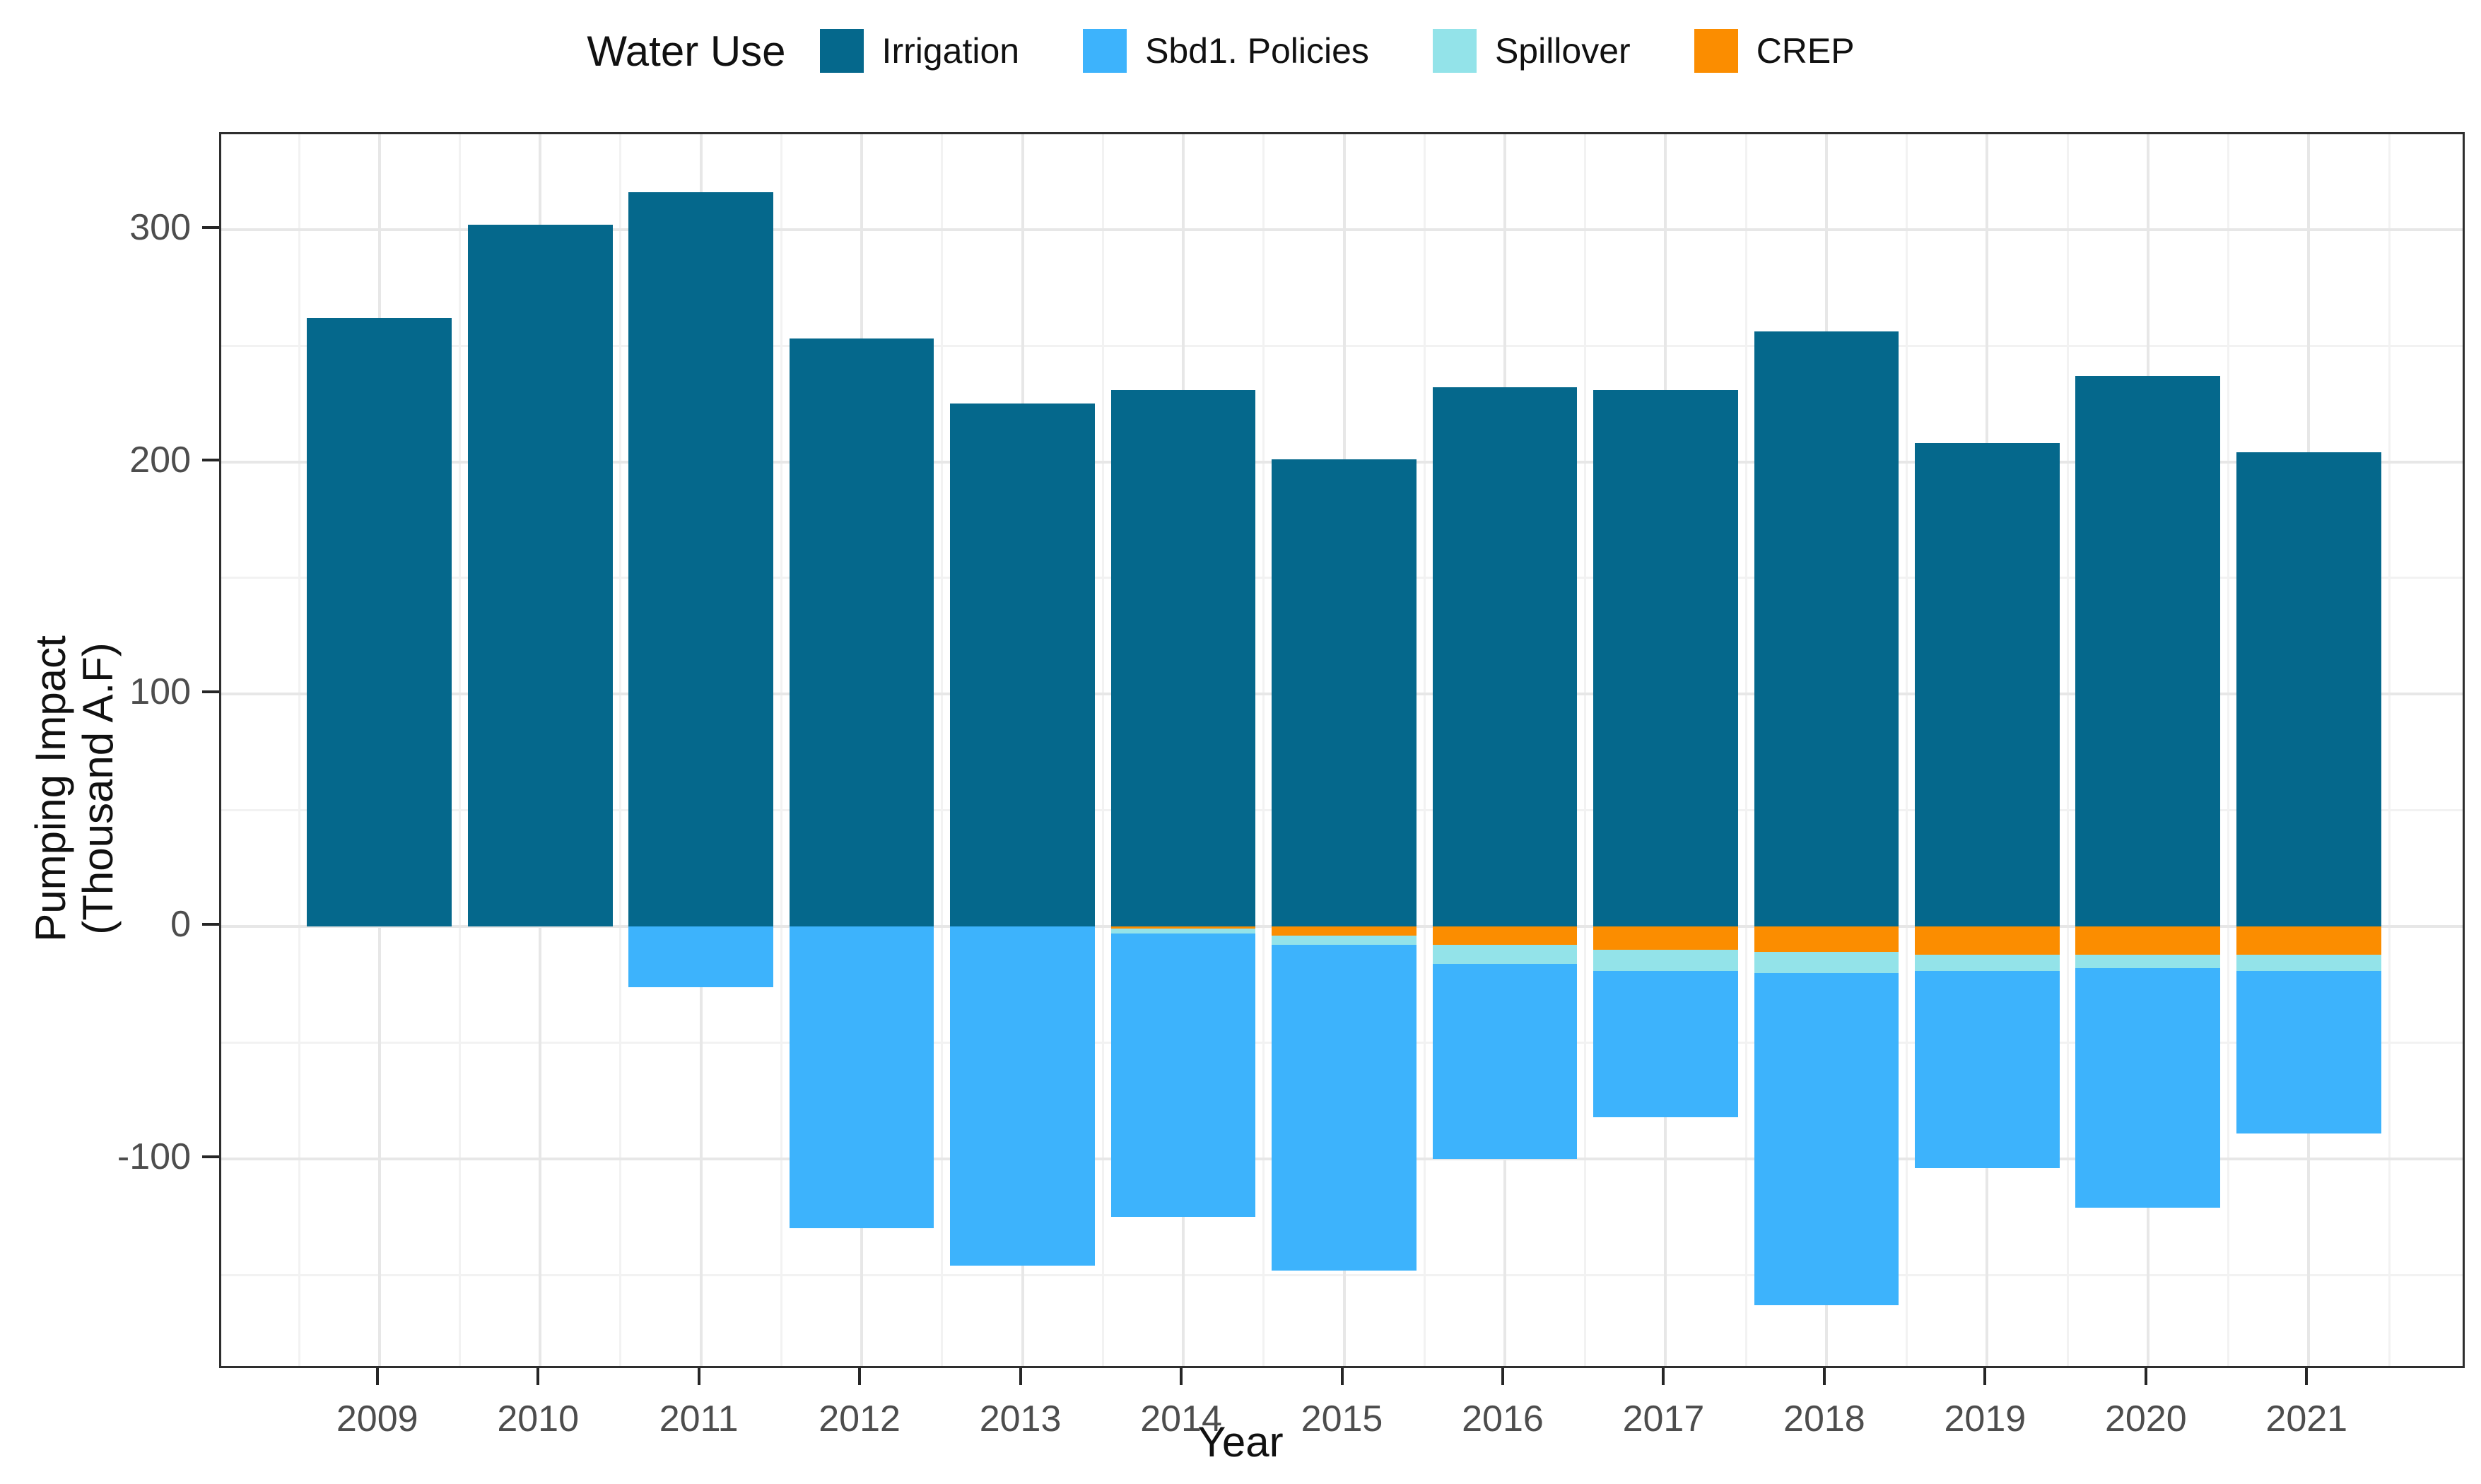 This screenshot has height=1484, width=2481. Describe the element at coordinates (1345, 693) in the screenshot. I see `bar-2015-irrigation` at that location.